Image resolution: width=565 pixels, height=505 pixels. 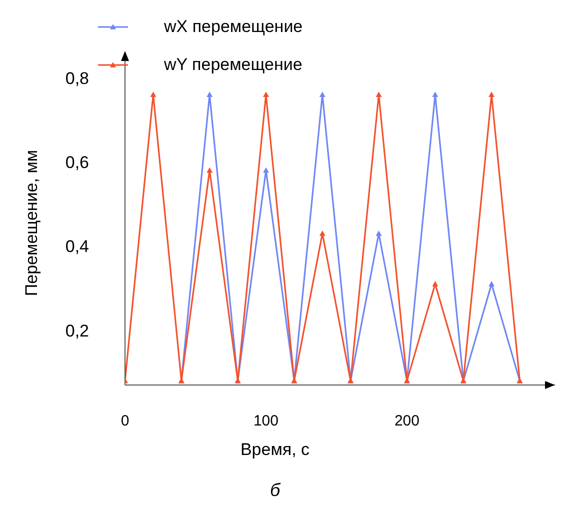 What do you see at coordinates (233, 27) in the screenshot?
I see `legend-label: wX перемещение` at bounding box center [233, 27].